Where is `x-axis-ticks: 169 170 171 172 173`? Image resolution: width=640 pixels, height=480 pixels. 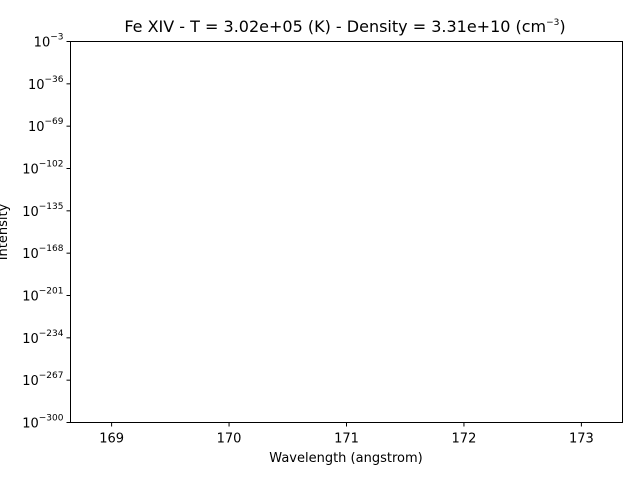 x-axis-ticks: 169 170 171 172 173 is located at coordinates (346, 434).